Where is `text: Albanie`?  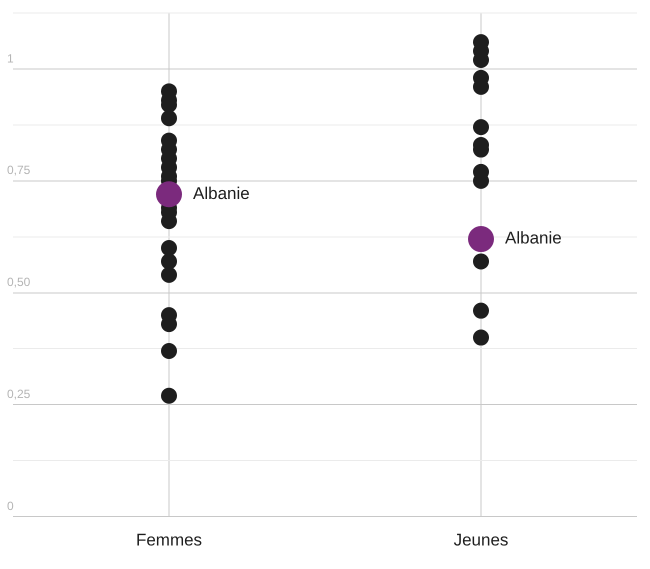
text: Albanie is located at coordinates (533, 238).